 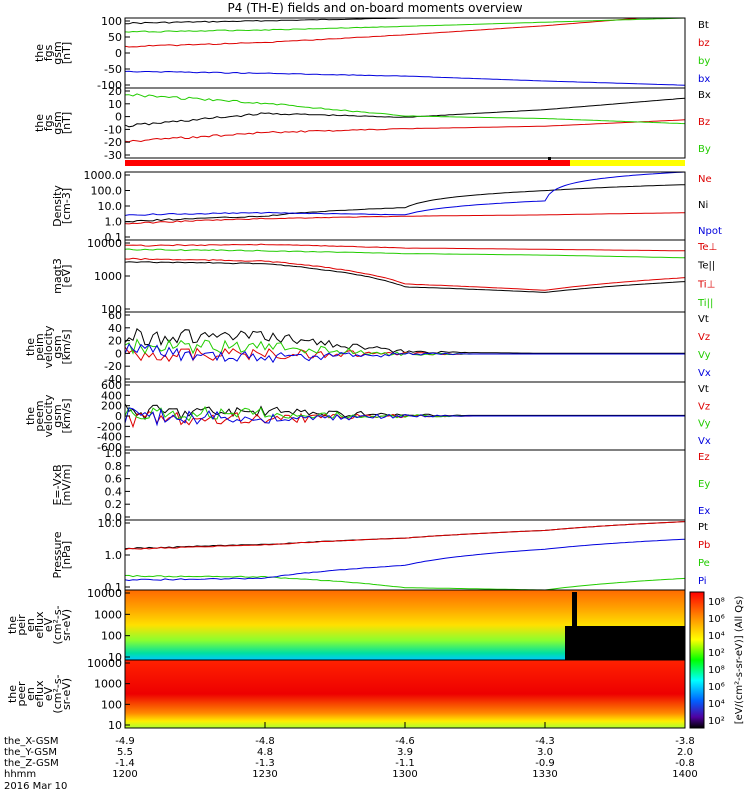 I want to click on y-tick-label: 1000.0, so click(x=103, y=175).